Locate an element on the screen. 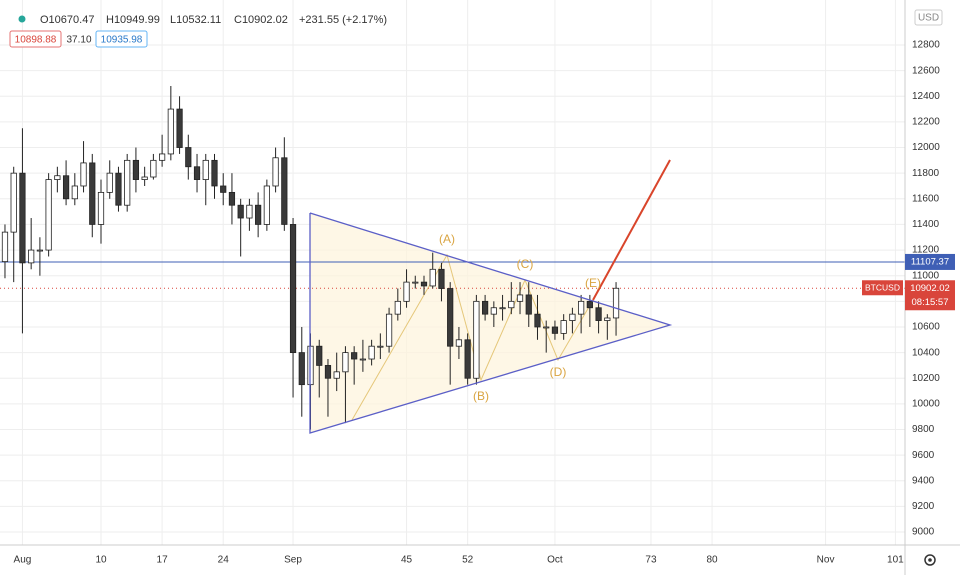 Image resolution: width=960 pixels, height=575 pixels. status-dot is located at coordinates (22, 19).